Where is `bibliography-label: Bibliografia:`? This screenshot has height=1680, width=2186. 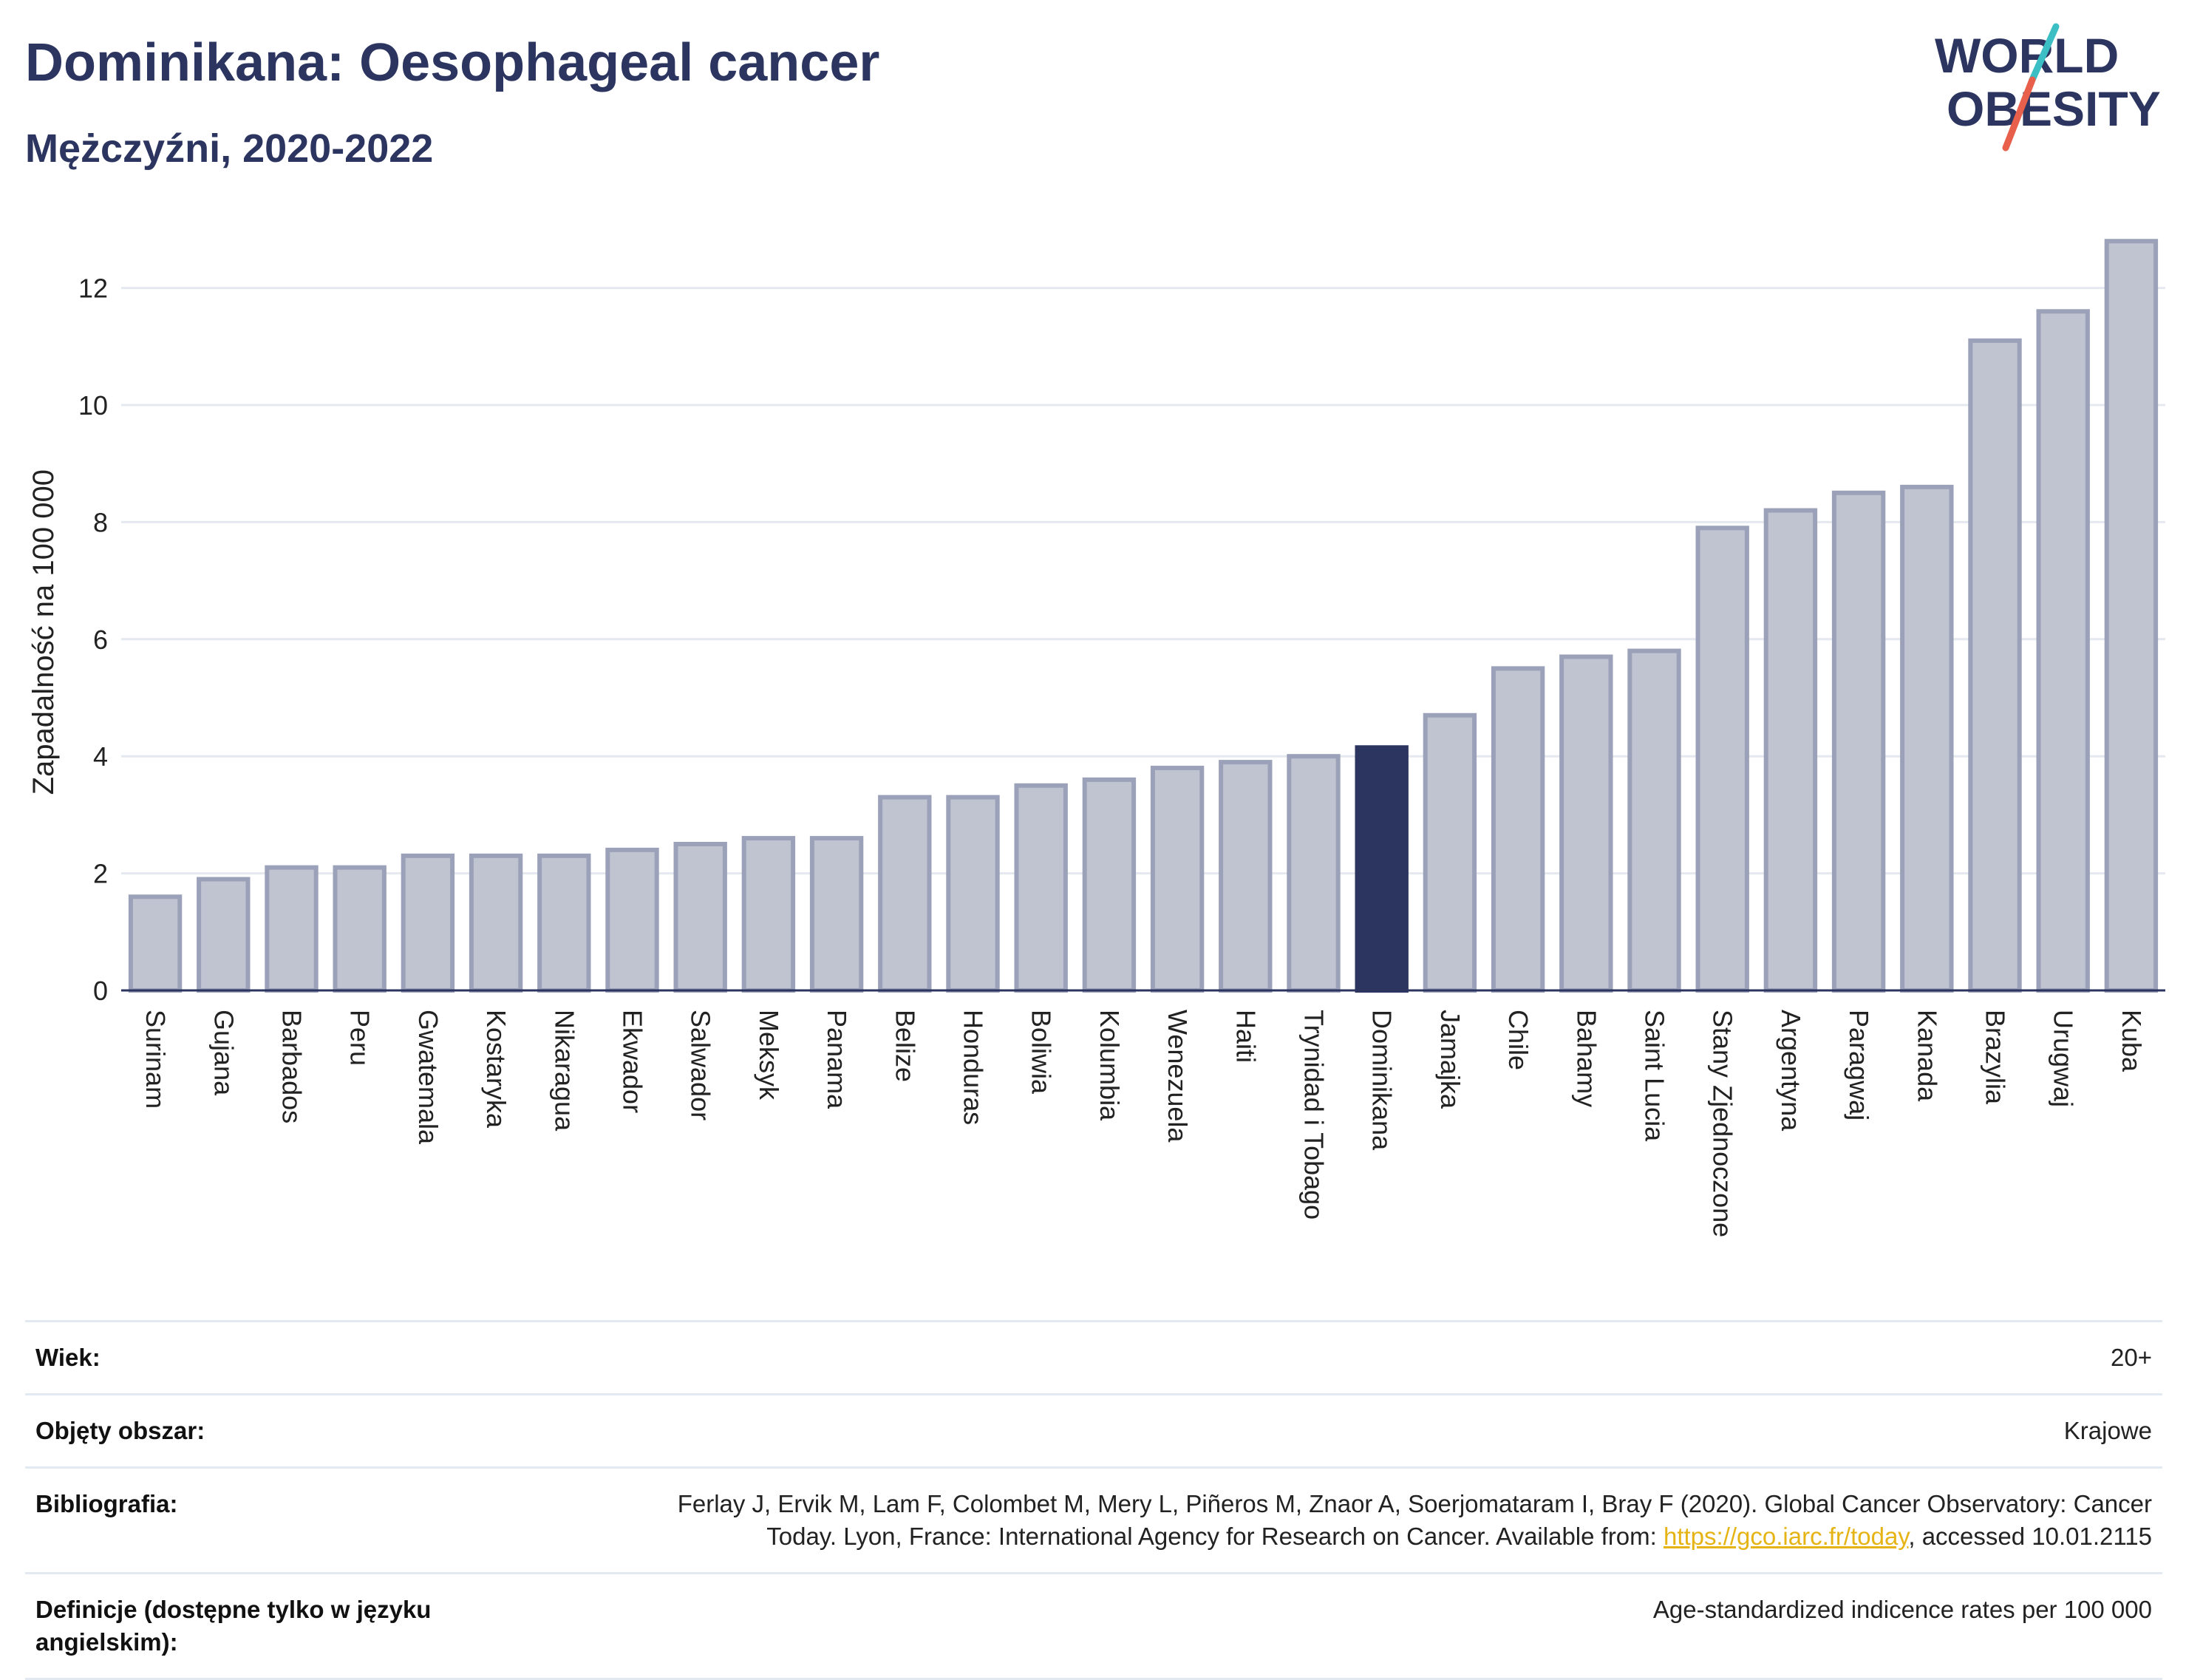 bibliography-label: Bibliografia: is located at coordinates (107, 1503).